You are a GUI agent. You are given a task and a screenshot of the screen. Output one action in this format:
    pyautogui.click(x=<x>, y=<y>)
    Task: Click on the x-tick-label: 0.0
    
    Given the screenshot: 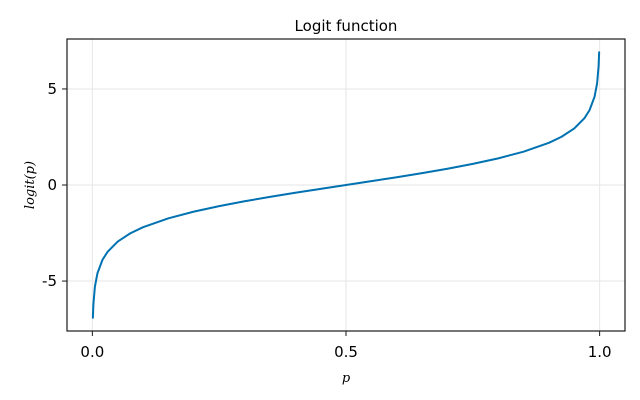 What is the action you would take?
    pyautogui.click(x=92, y=352)
    